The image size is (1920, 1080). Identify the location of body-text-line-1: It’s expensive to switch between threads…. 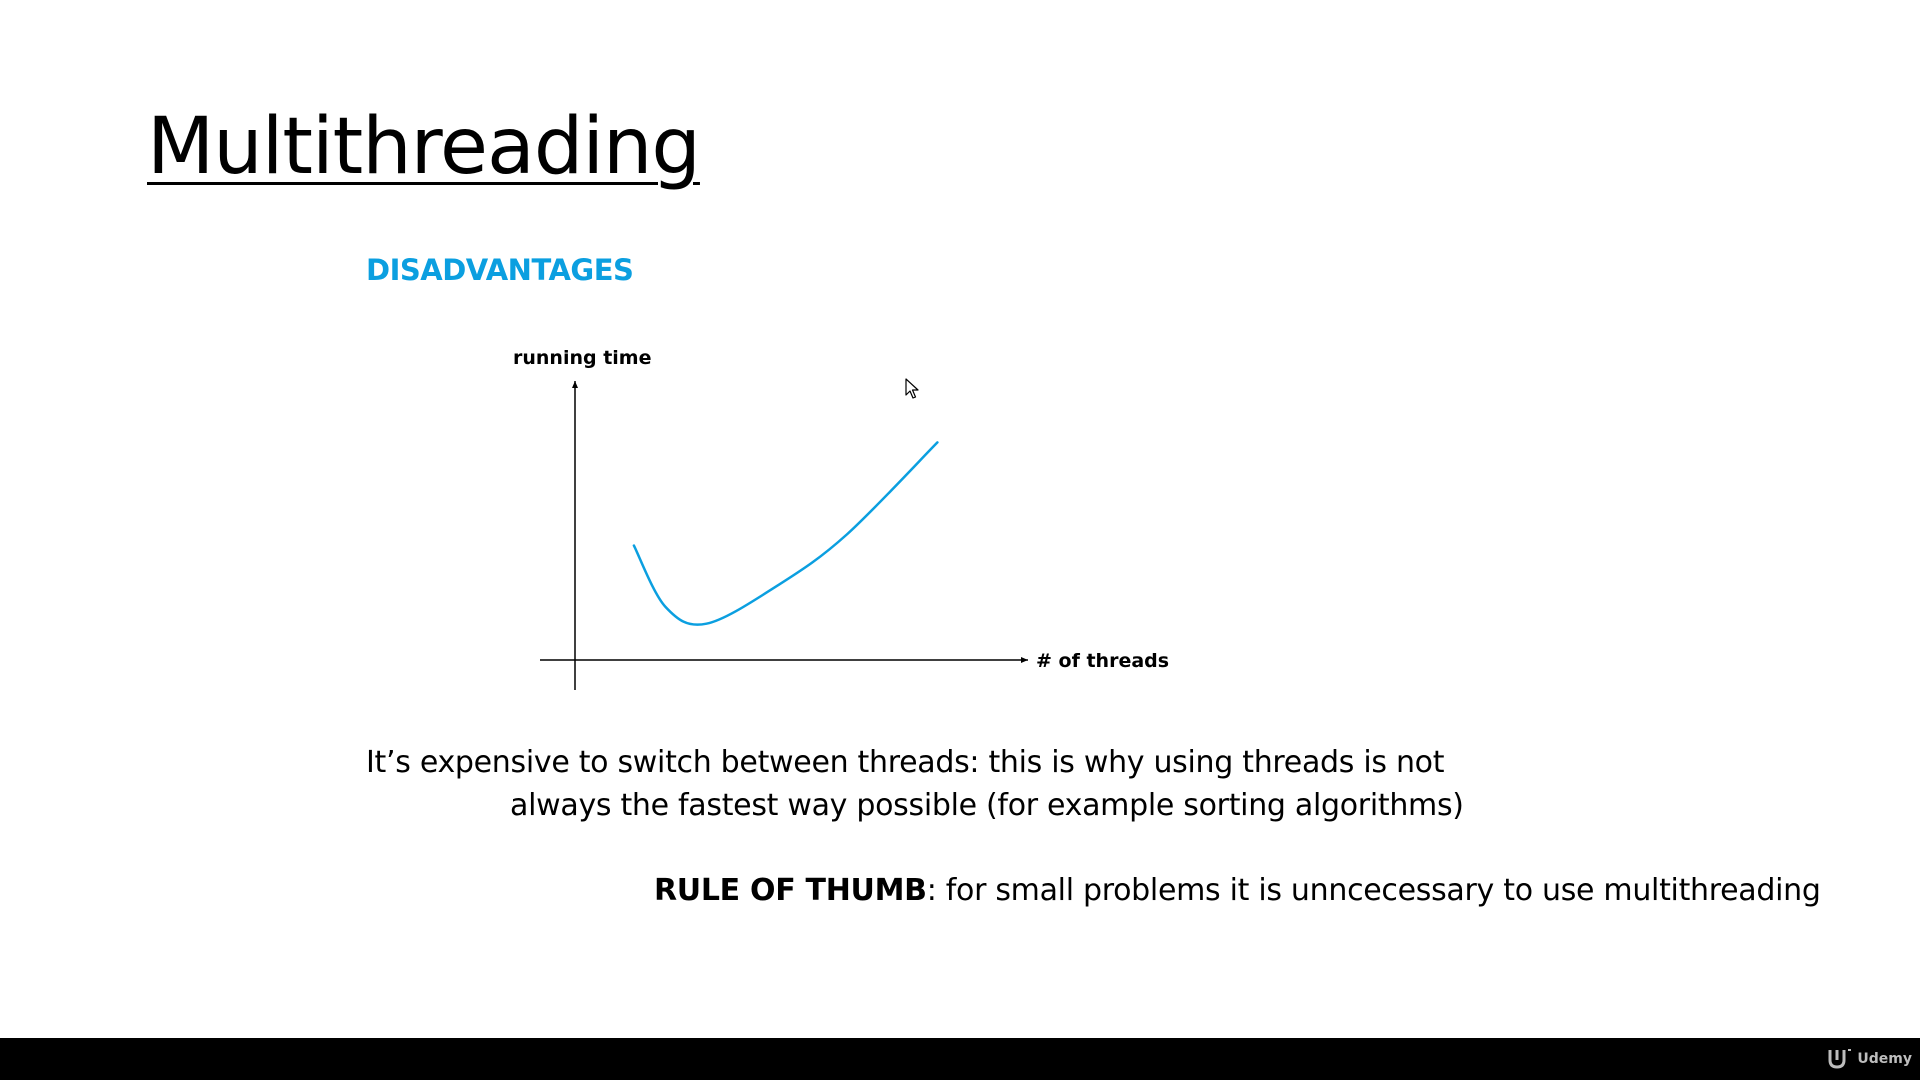
(905, 762).